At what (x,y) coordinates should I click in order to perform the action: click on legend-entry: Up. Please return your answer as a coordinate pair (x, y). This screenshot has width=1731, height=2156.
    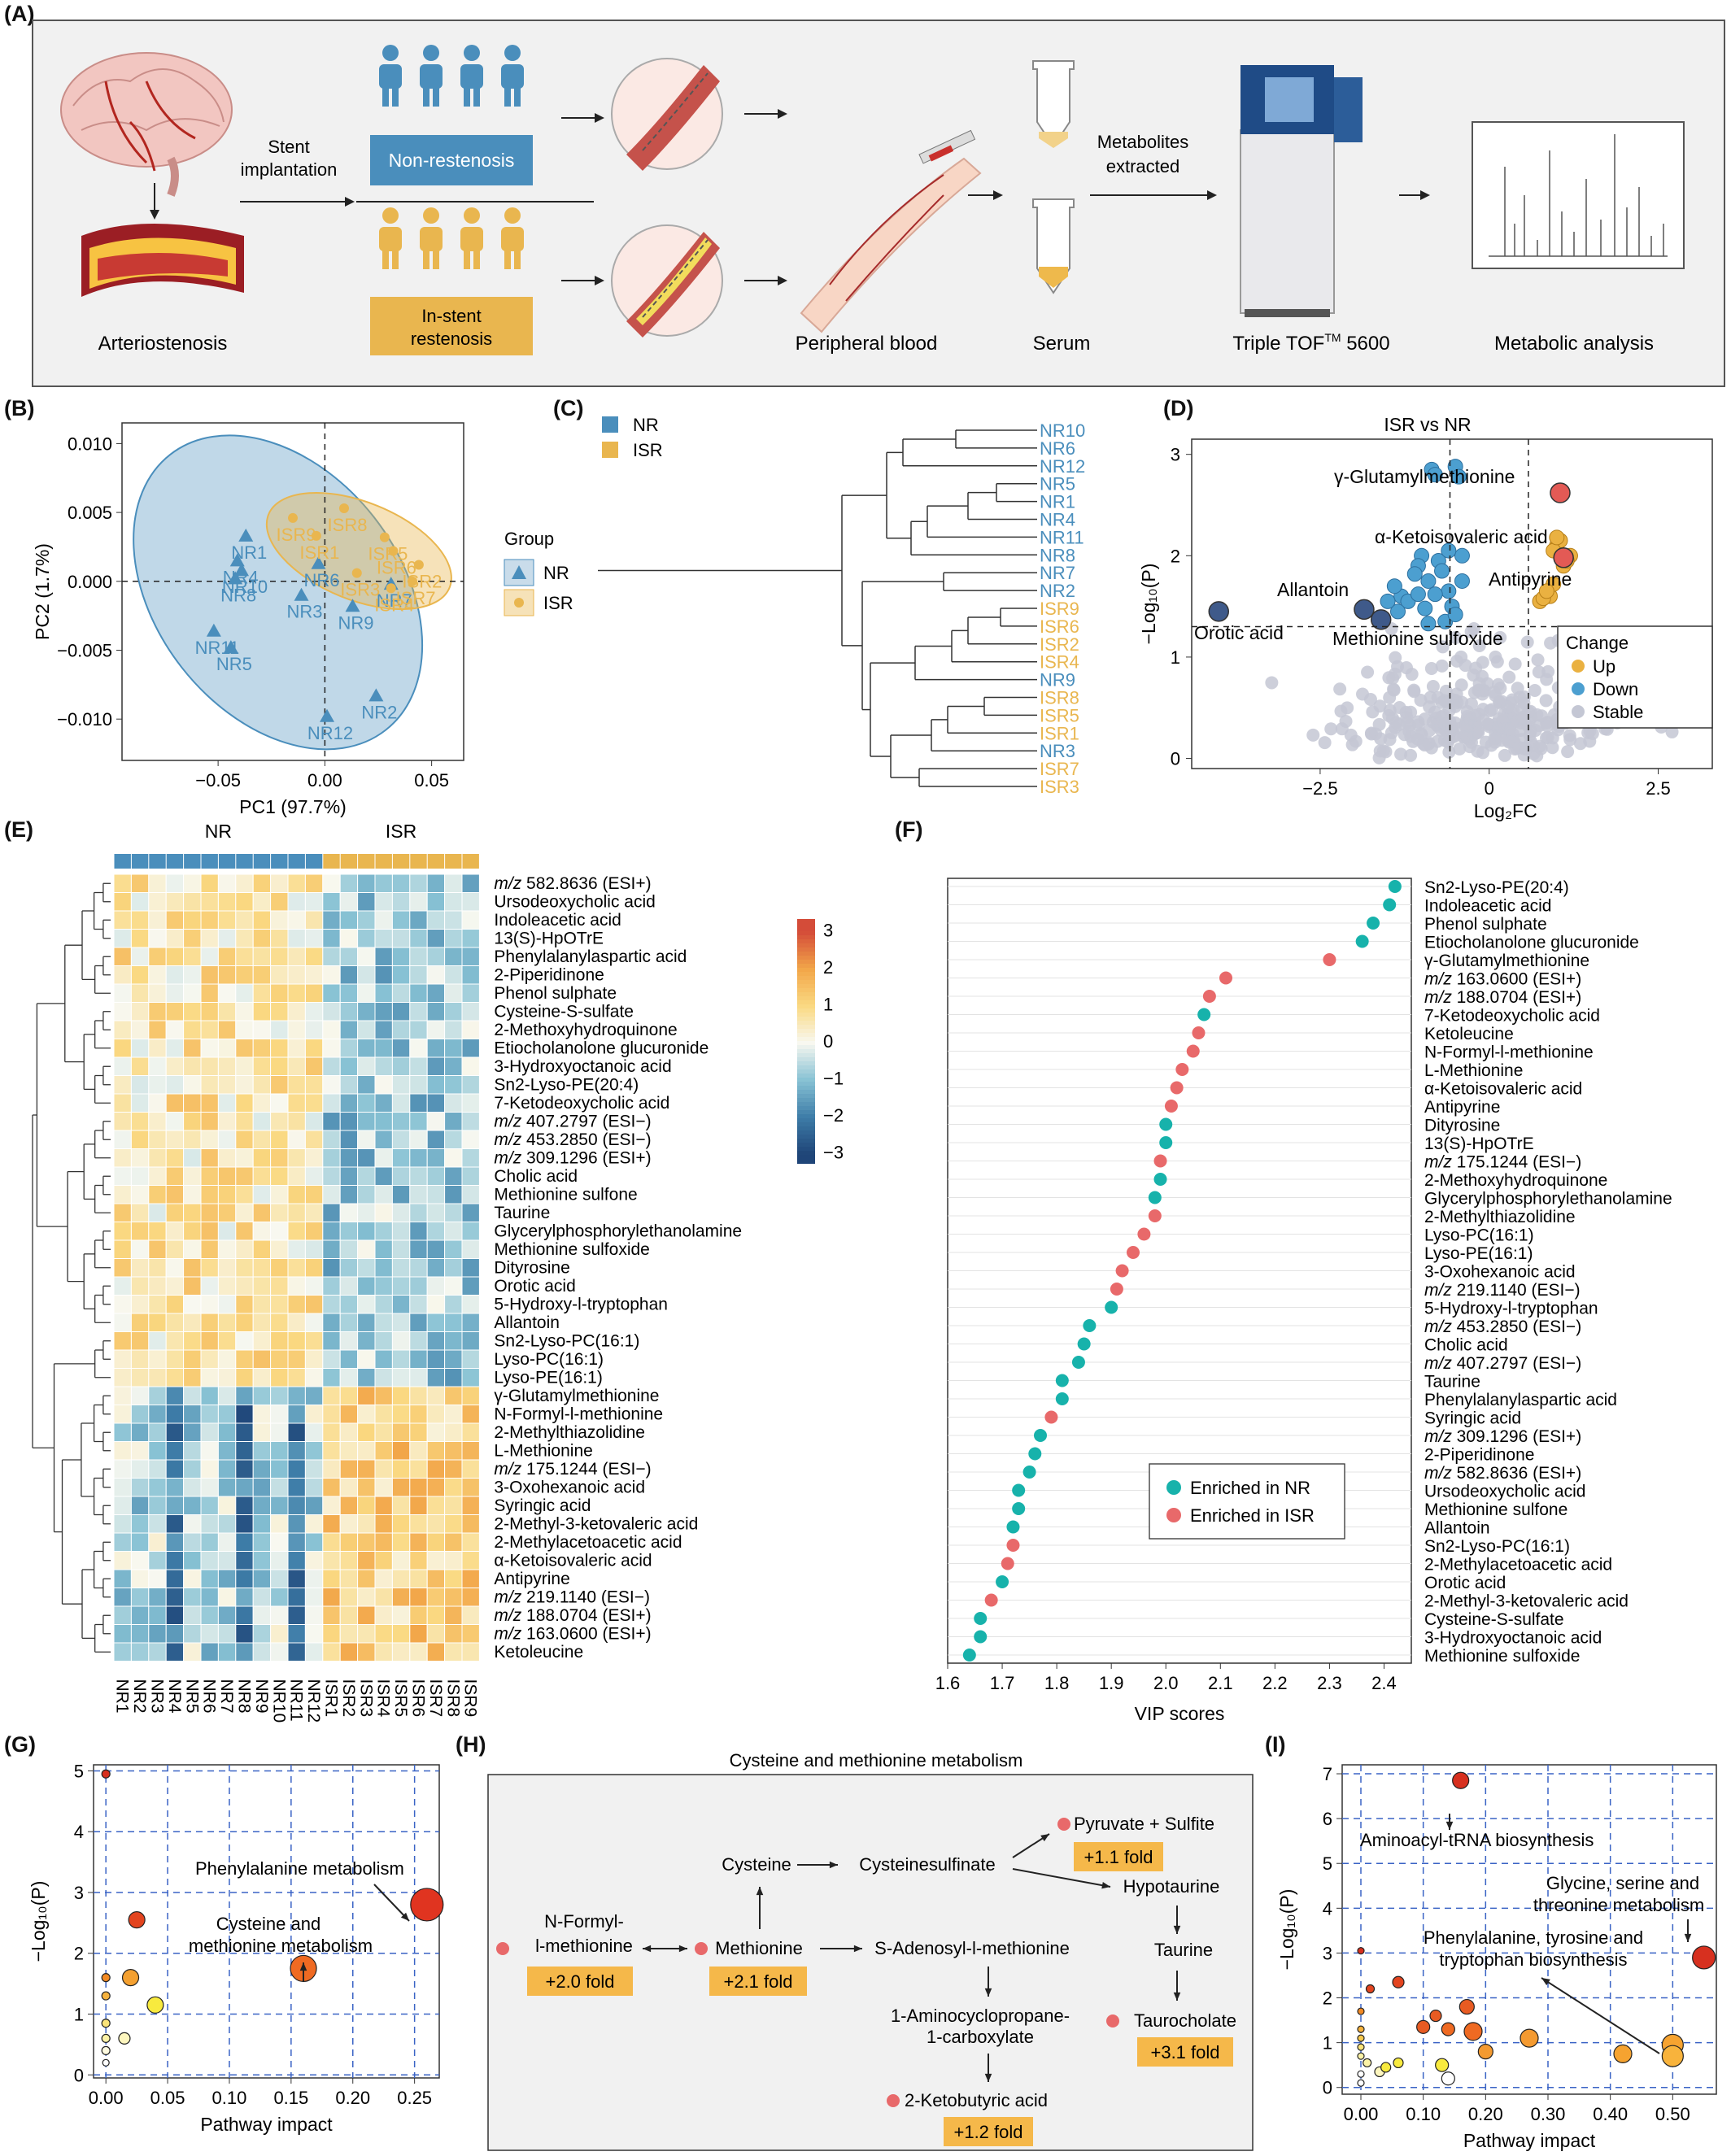
    Looking at the image, I should click on (1604, 666).